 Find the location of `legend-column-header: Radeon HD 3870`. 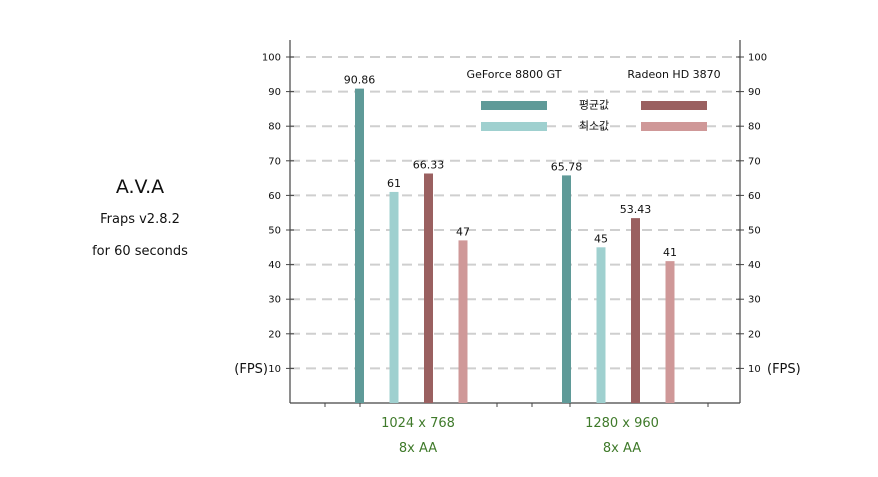

legend-column-header: Radeon HD 3870 is located at coordinates (673, 74).